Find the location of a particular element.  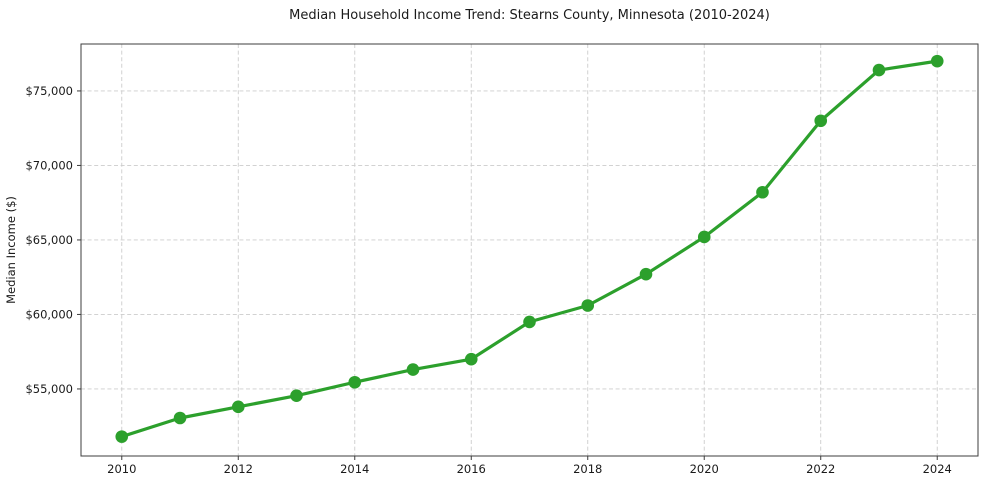

y-tick-label: $70,000 is located at coordinates (49, 165).